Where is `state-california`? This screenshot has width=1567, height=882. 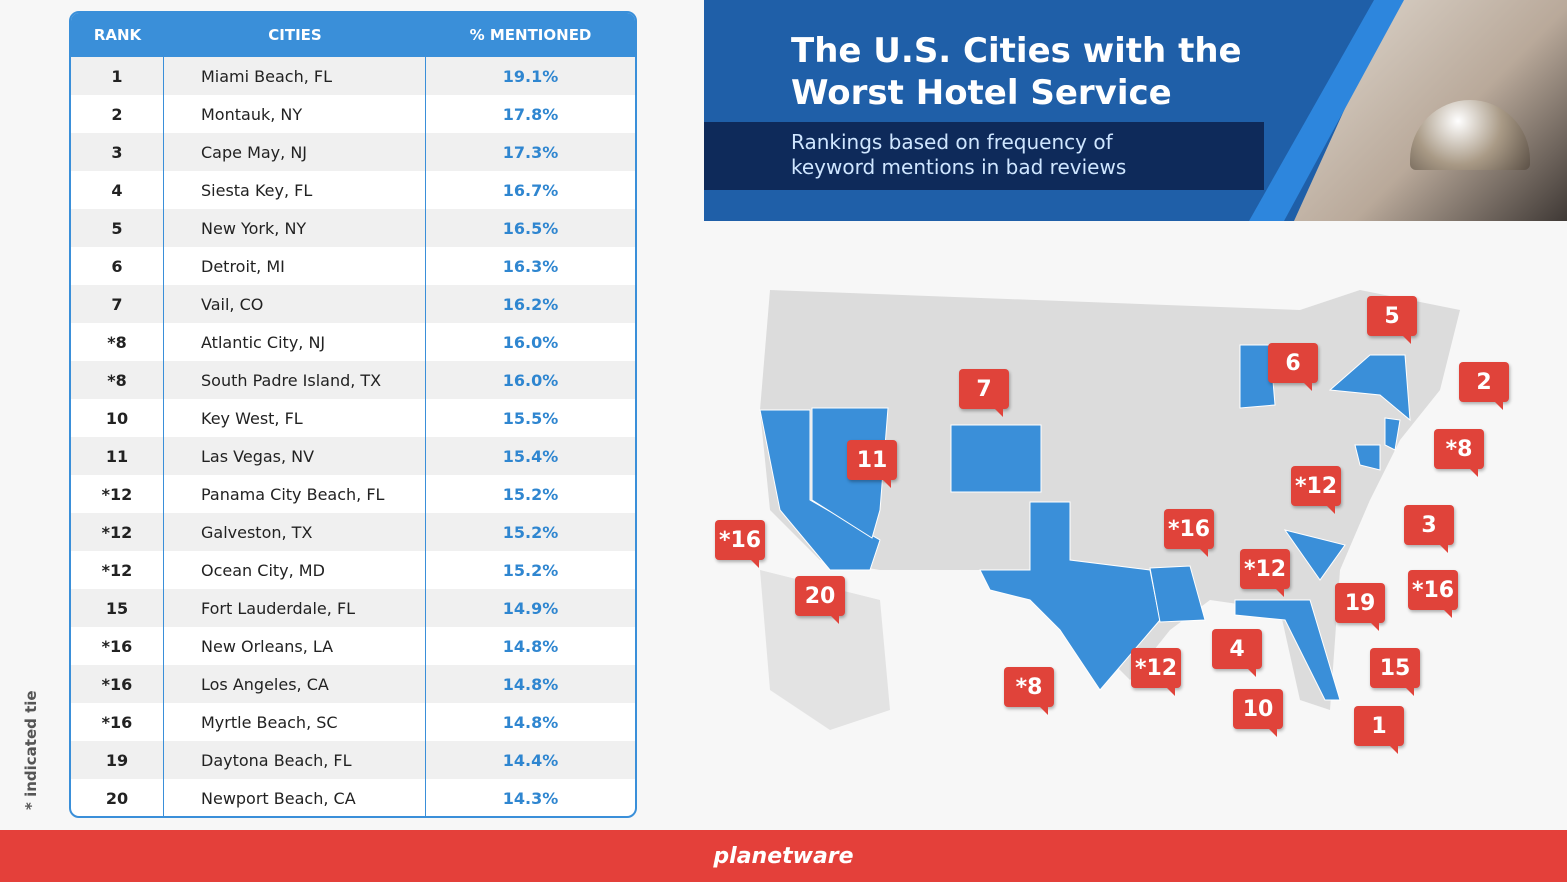 state-california is located at coordinates (820, 490).